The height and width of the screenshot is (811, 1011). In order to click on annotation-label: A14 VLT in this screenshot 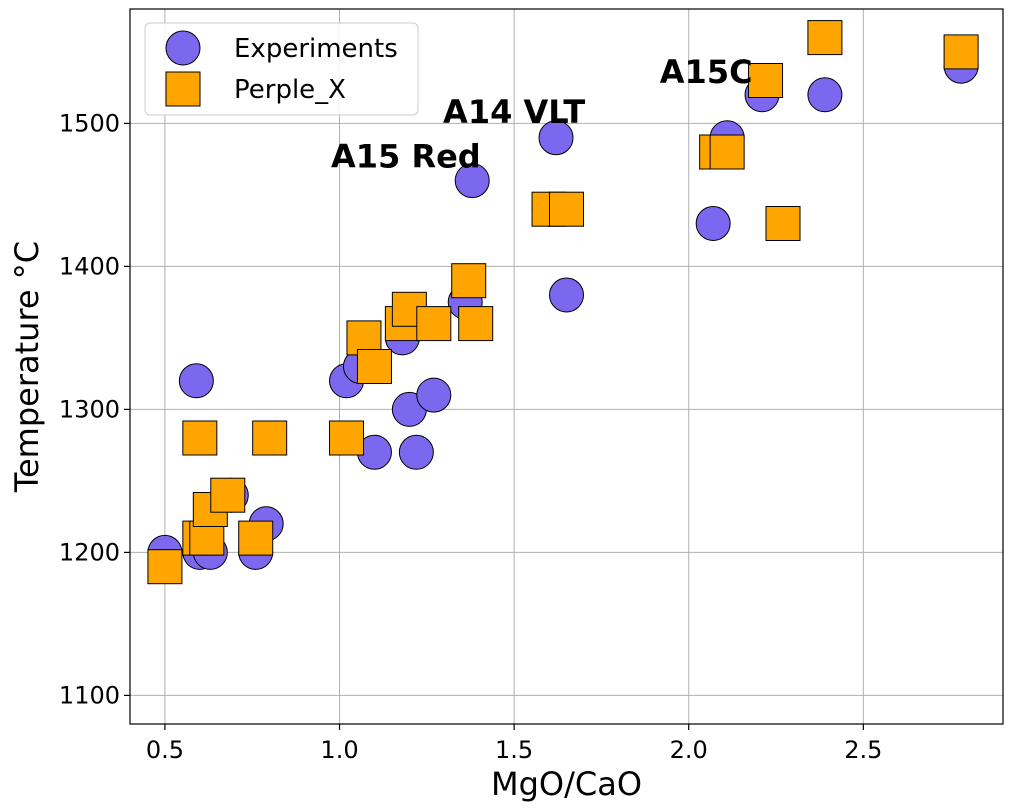, I will do `click(514, 112)`.